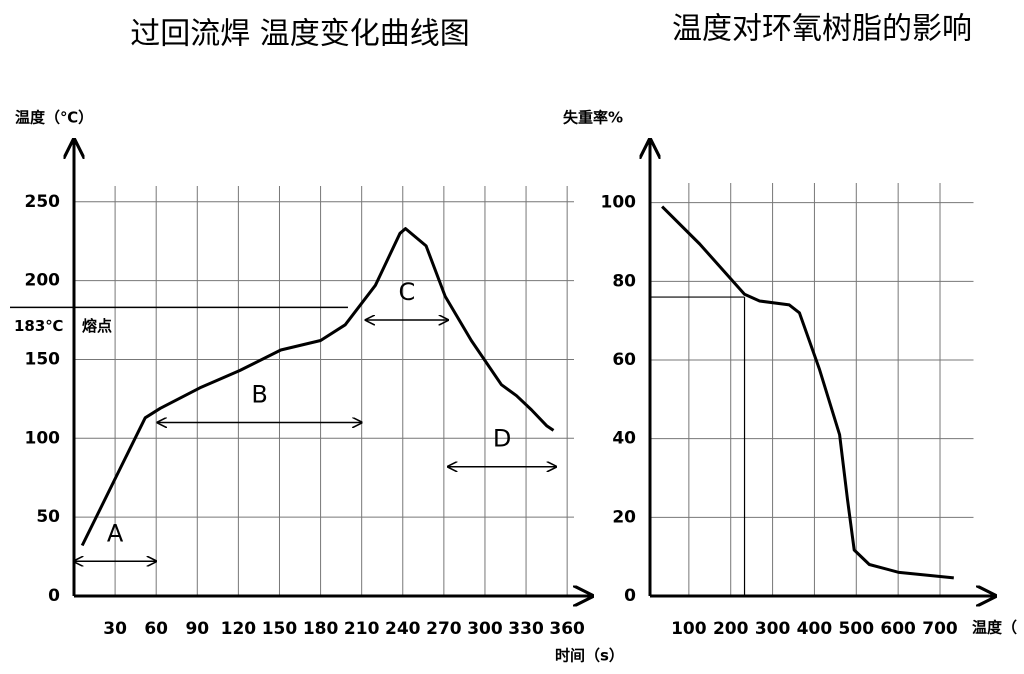 The image size is (1024, 674). What do you see at coordinates (689, 629) in the screenshot?
I see `x-tick-label: 100` at bounding box center [689, 629].